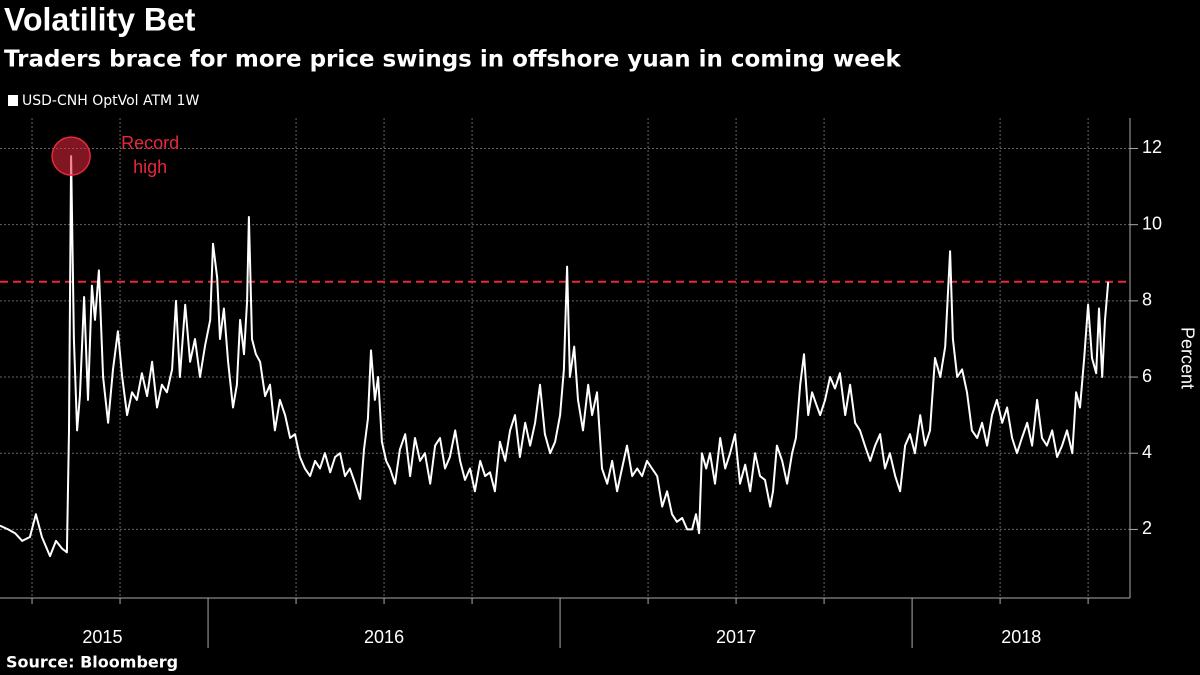 The width and height of the screenshot is (1200, 675). What do you see at coordinates (1147, 528) in the screenshot?
I see `y-tick-label: 2` at bounding box center [1147, 528].